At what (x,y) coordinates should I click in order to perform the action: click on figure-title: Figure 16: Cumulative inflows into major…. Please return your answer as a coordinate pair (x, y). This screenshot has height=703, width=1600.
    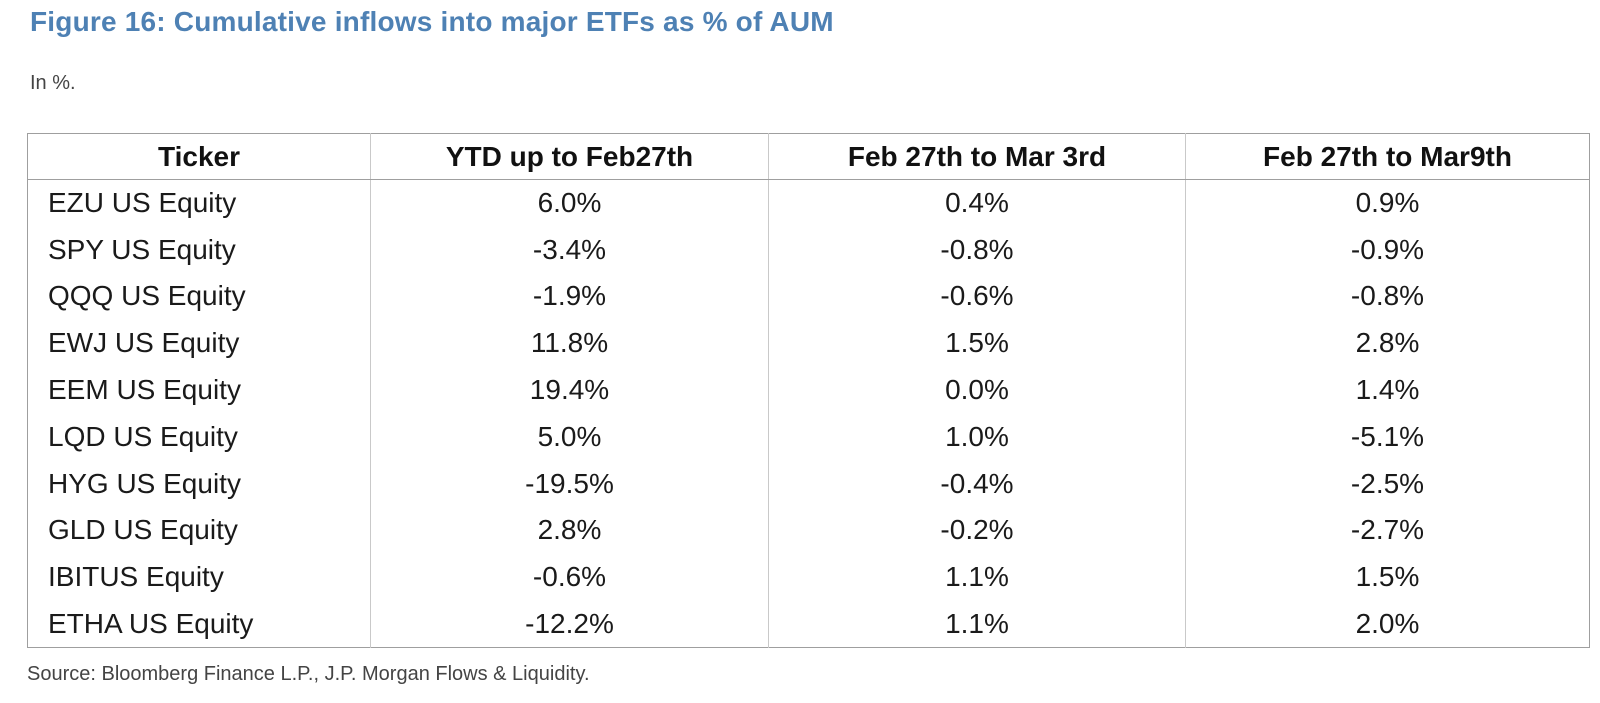
    Looking at the image, I should click on (432, 21).